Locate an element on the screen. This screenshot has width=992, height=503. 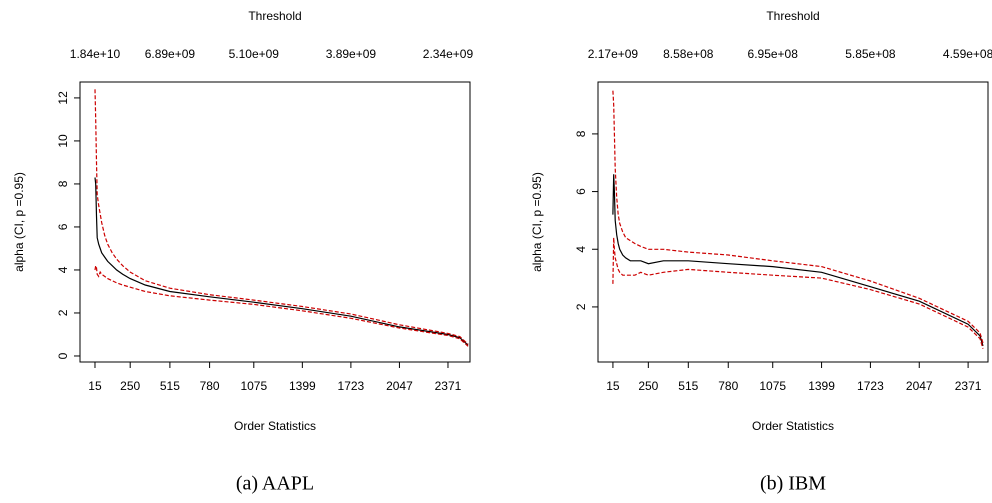
threshold-label: 2.17e+09 is located at coordinates (613, 54).